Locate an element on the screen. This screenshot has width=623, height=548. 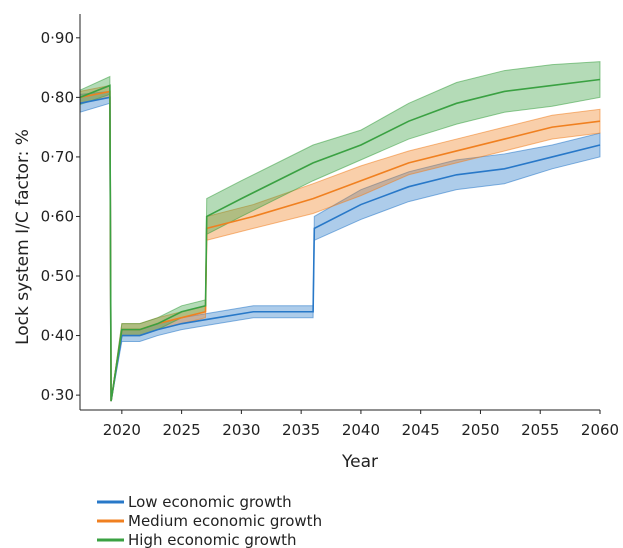
x-tick-label: 2020 is located at coordinates (122, 430).